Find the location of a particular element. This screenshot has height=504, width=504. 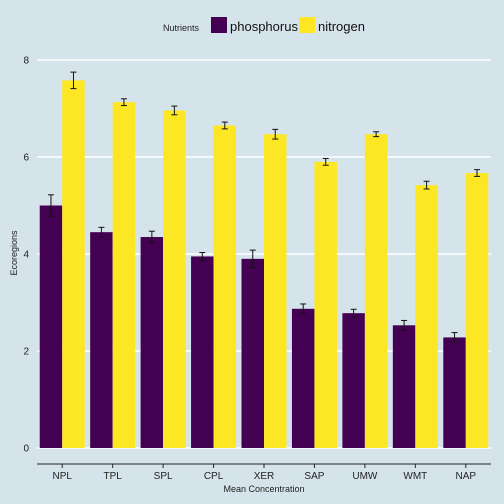

bar-phosphorus-SPL is located at coordinates (152, 342).